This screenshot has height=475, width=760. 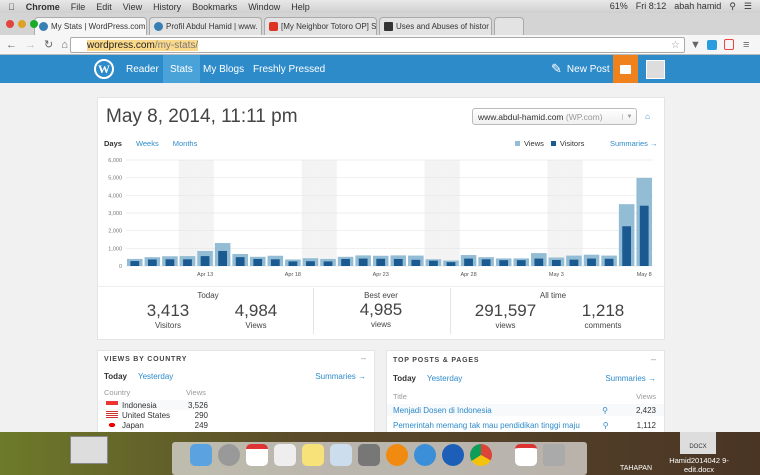 I want to click on tab-my-stats: My Stats | WordPress.com×, so click(x=90, y=26).